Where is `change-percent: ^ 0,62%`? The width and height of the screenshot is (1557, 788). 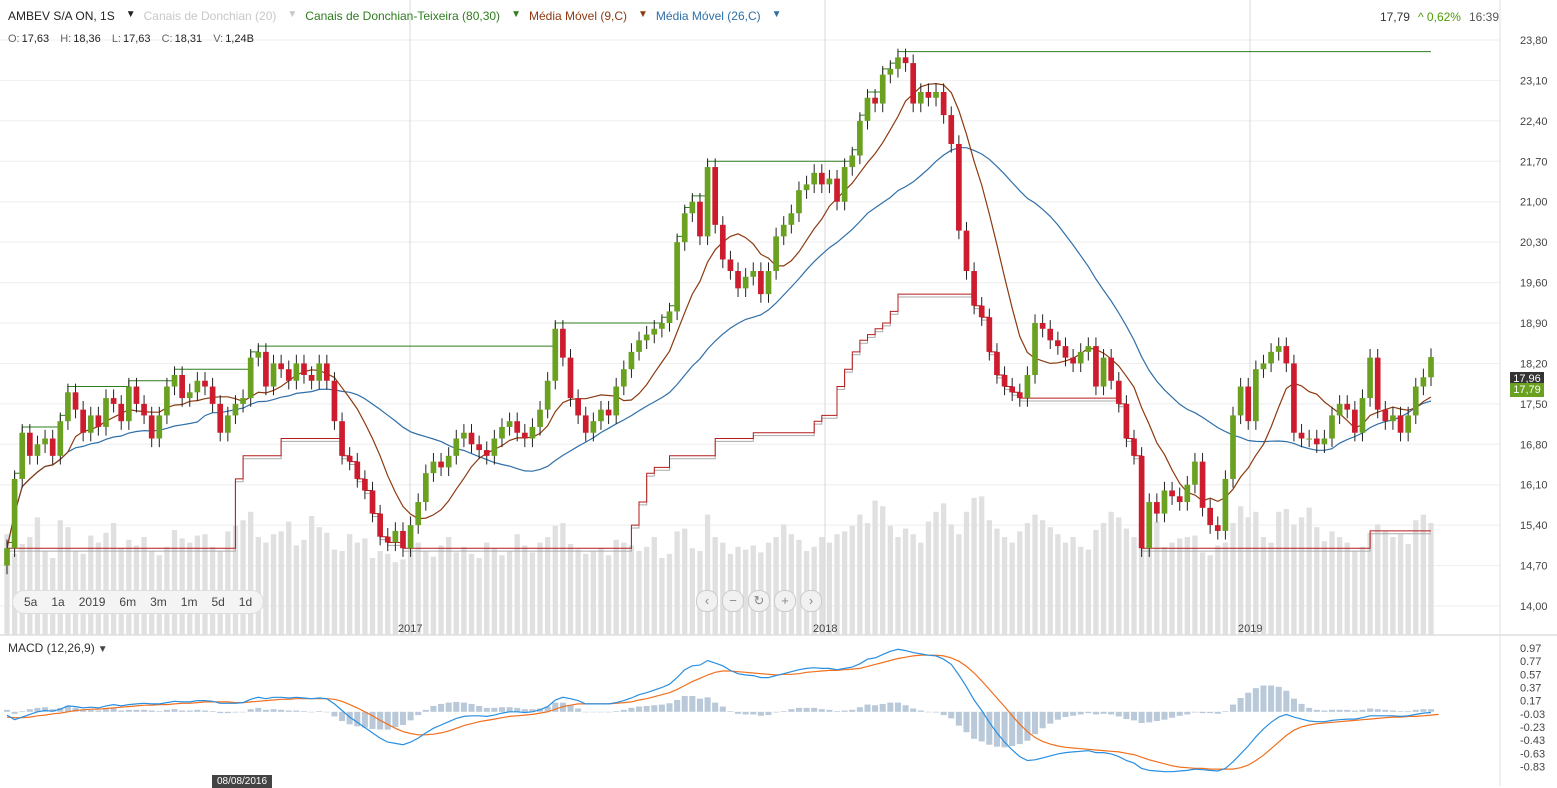 change-percent: ^ 0,62% is located at coordinates (1439, 17).